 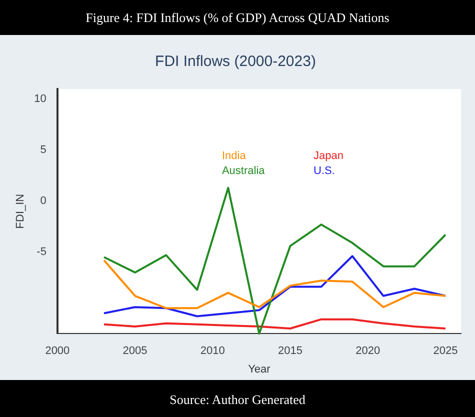 I want to click on x-tick-label: 2005, so click(x=135, y=351).